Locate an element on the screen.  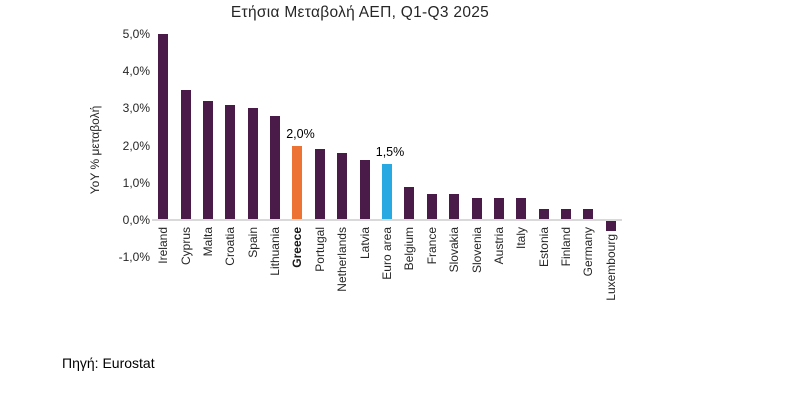
y-tick-label: 1,0% is located at coordinates (136, 182).